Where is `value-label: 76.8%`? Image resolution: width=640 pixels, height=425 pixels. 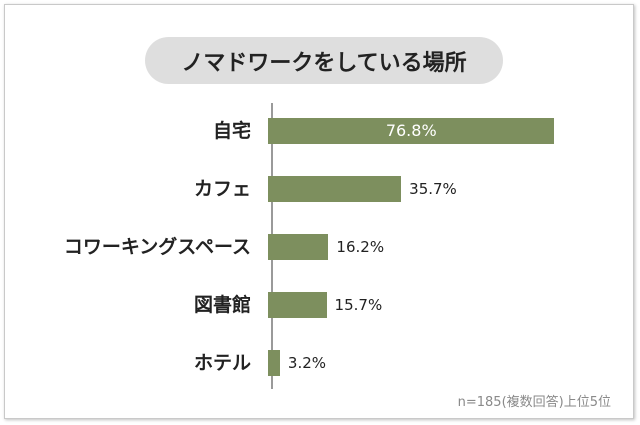 value-label: 76.8% is located at coordinates (411, 130).